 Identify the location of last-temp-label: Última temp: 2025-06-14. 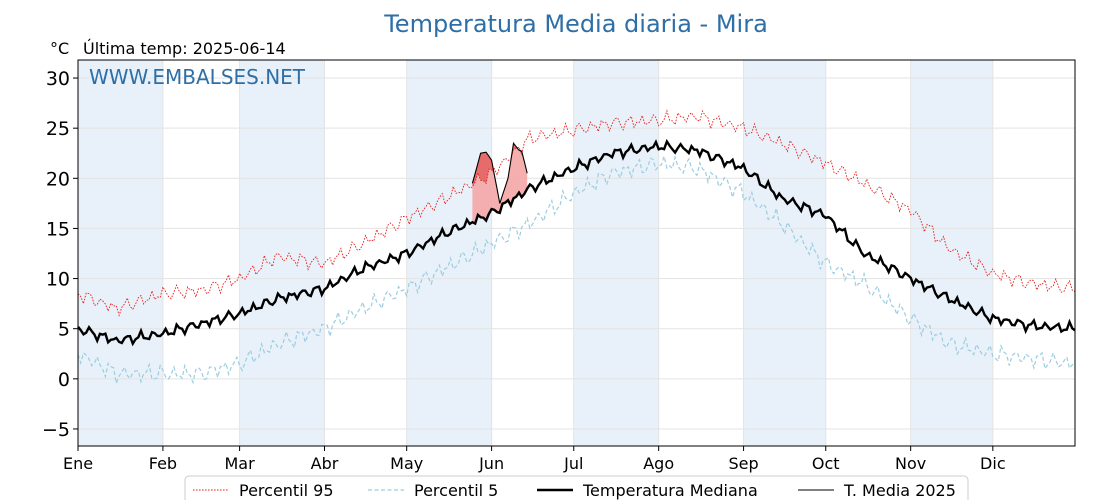
(184, 48).